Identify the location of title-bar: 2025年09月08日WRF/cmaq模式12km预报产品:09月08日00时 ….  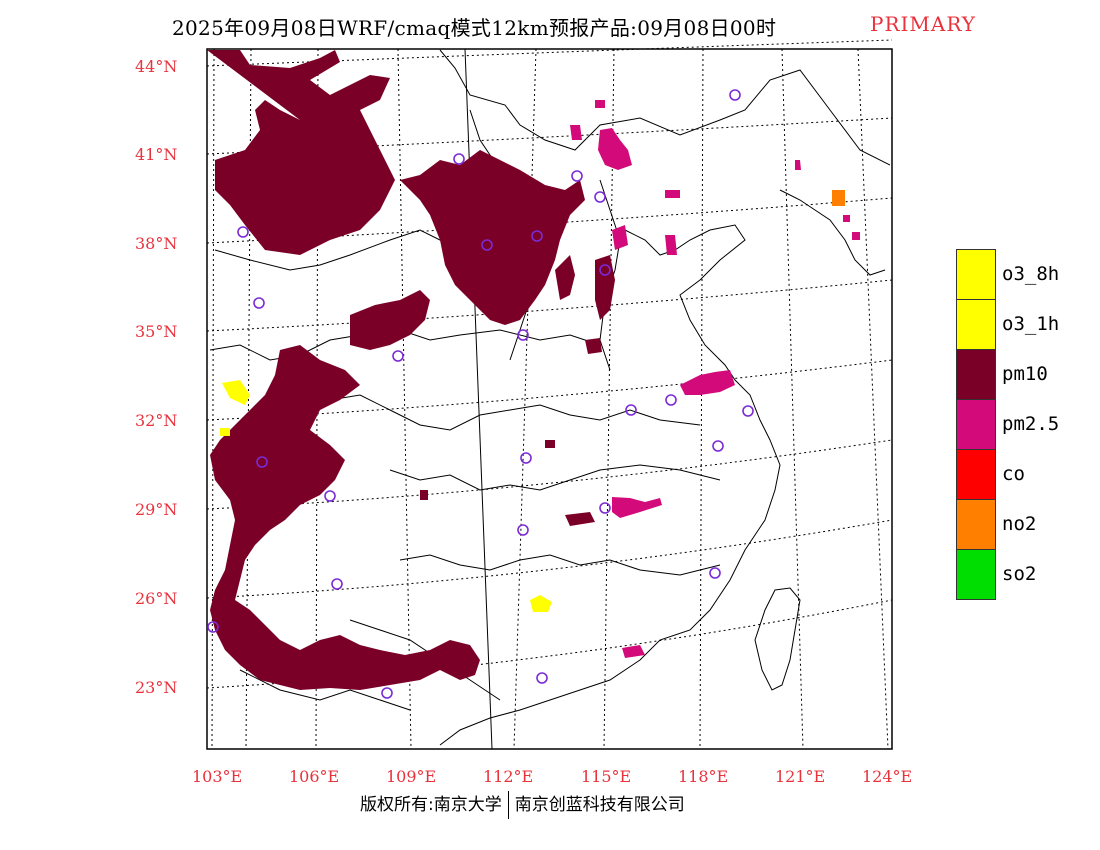
(550, 27).